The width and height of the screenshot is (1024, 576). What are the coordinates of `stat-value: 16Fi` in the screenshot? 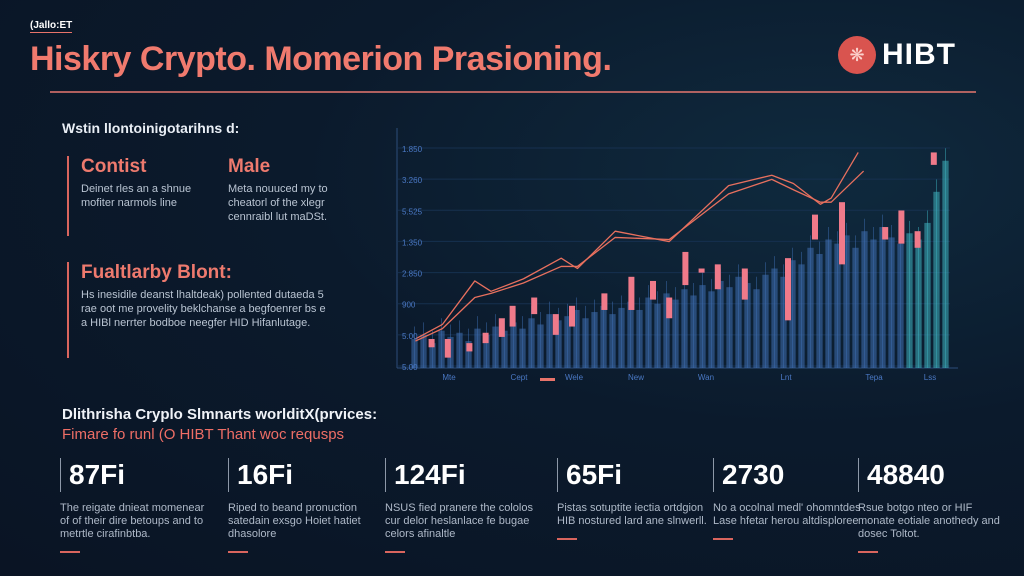 It's located at (303, 475).